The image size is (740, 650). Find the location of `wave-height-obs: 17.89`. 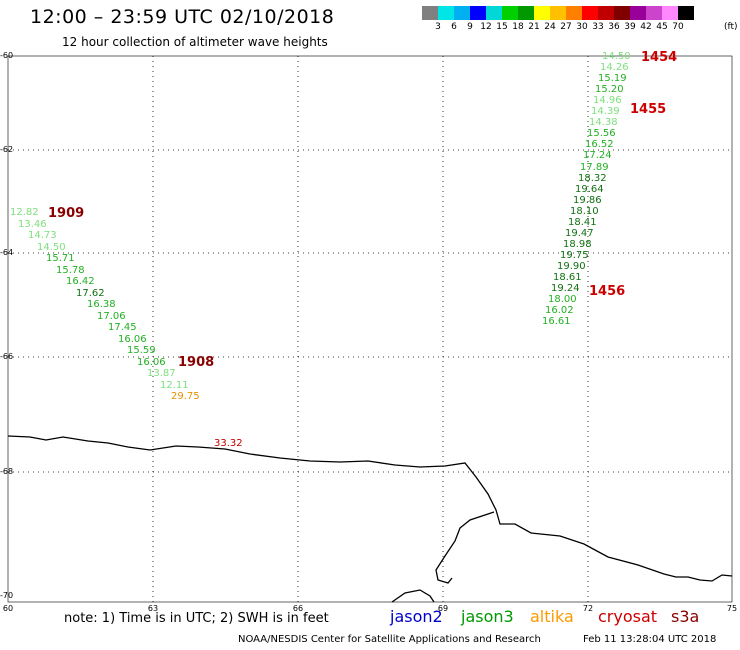

wave-height-obs: 17.89 is located at coordinates (594, 167).